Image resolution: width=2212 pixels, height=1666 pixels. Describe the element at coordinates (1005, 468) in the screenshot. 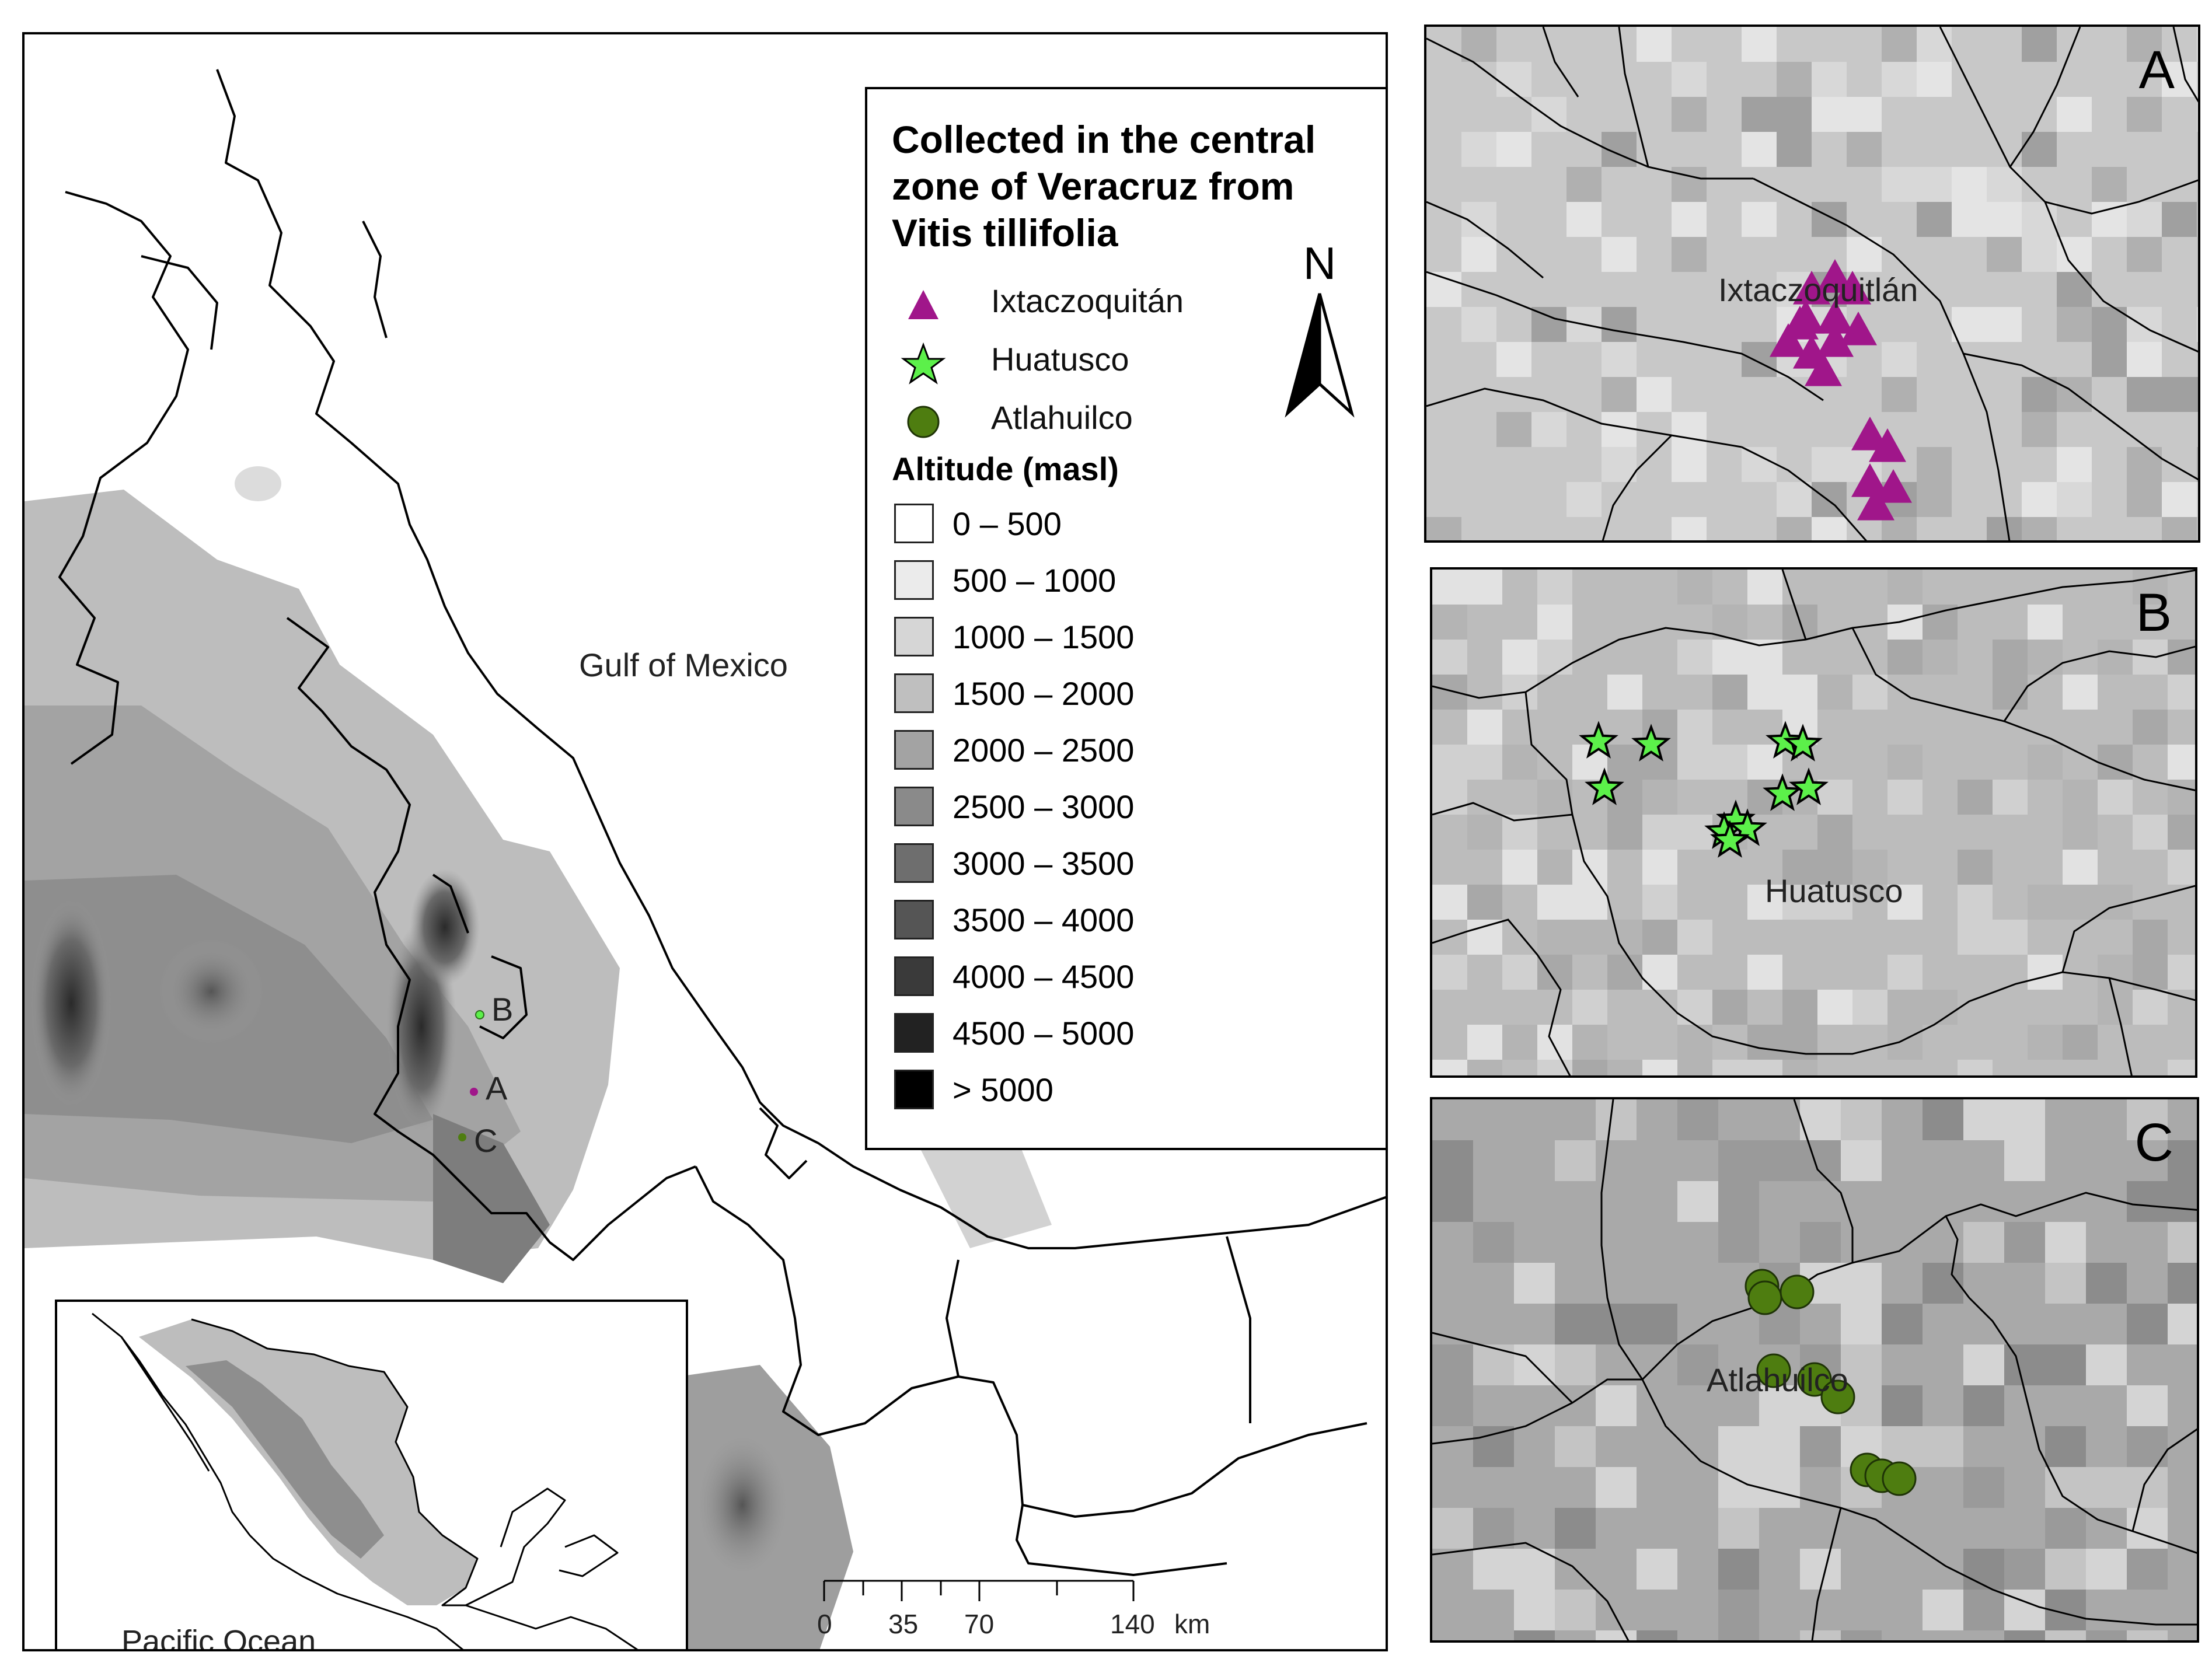

I see `altitude-title: Altitude (masl)` at that location.